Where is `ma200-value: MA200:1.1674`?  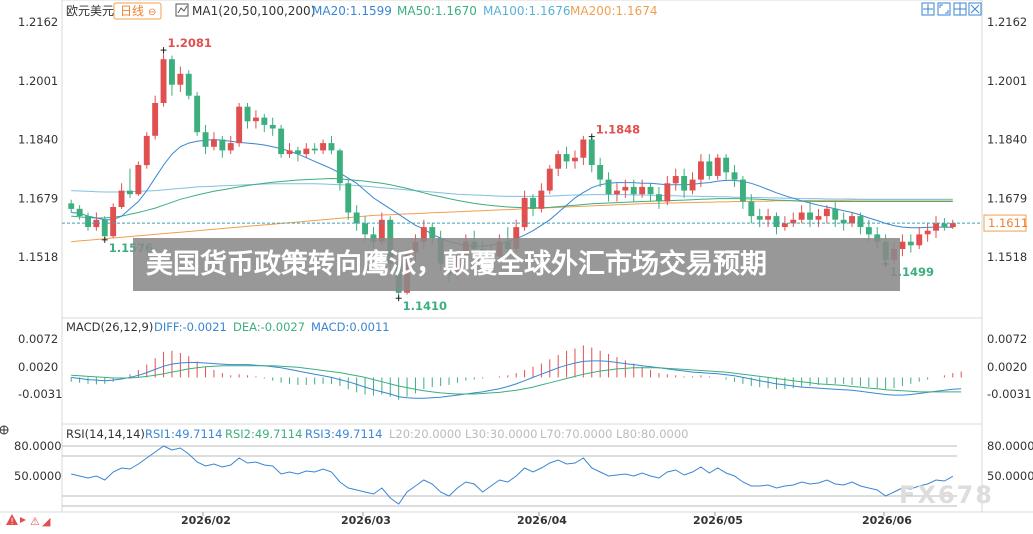
ma200-value: MA200:1.1674 is located at coordinates (614, 11).